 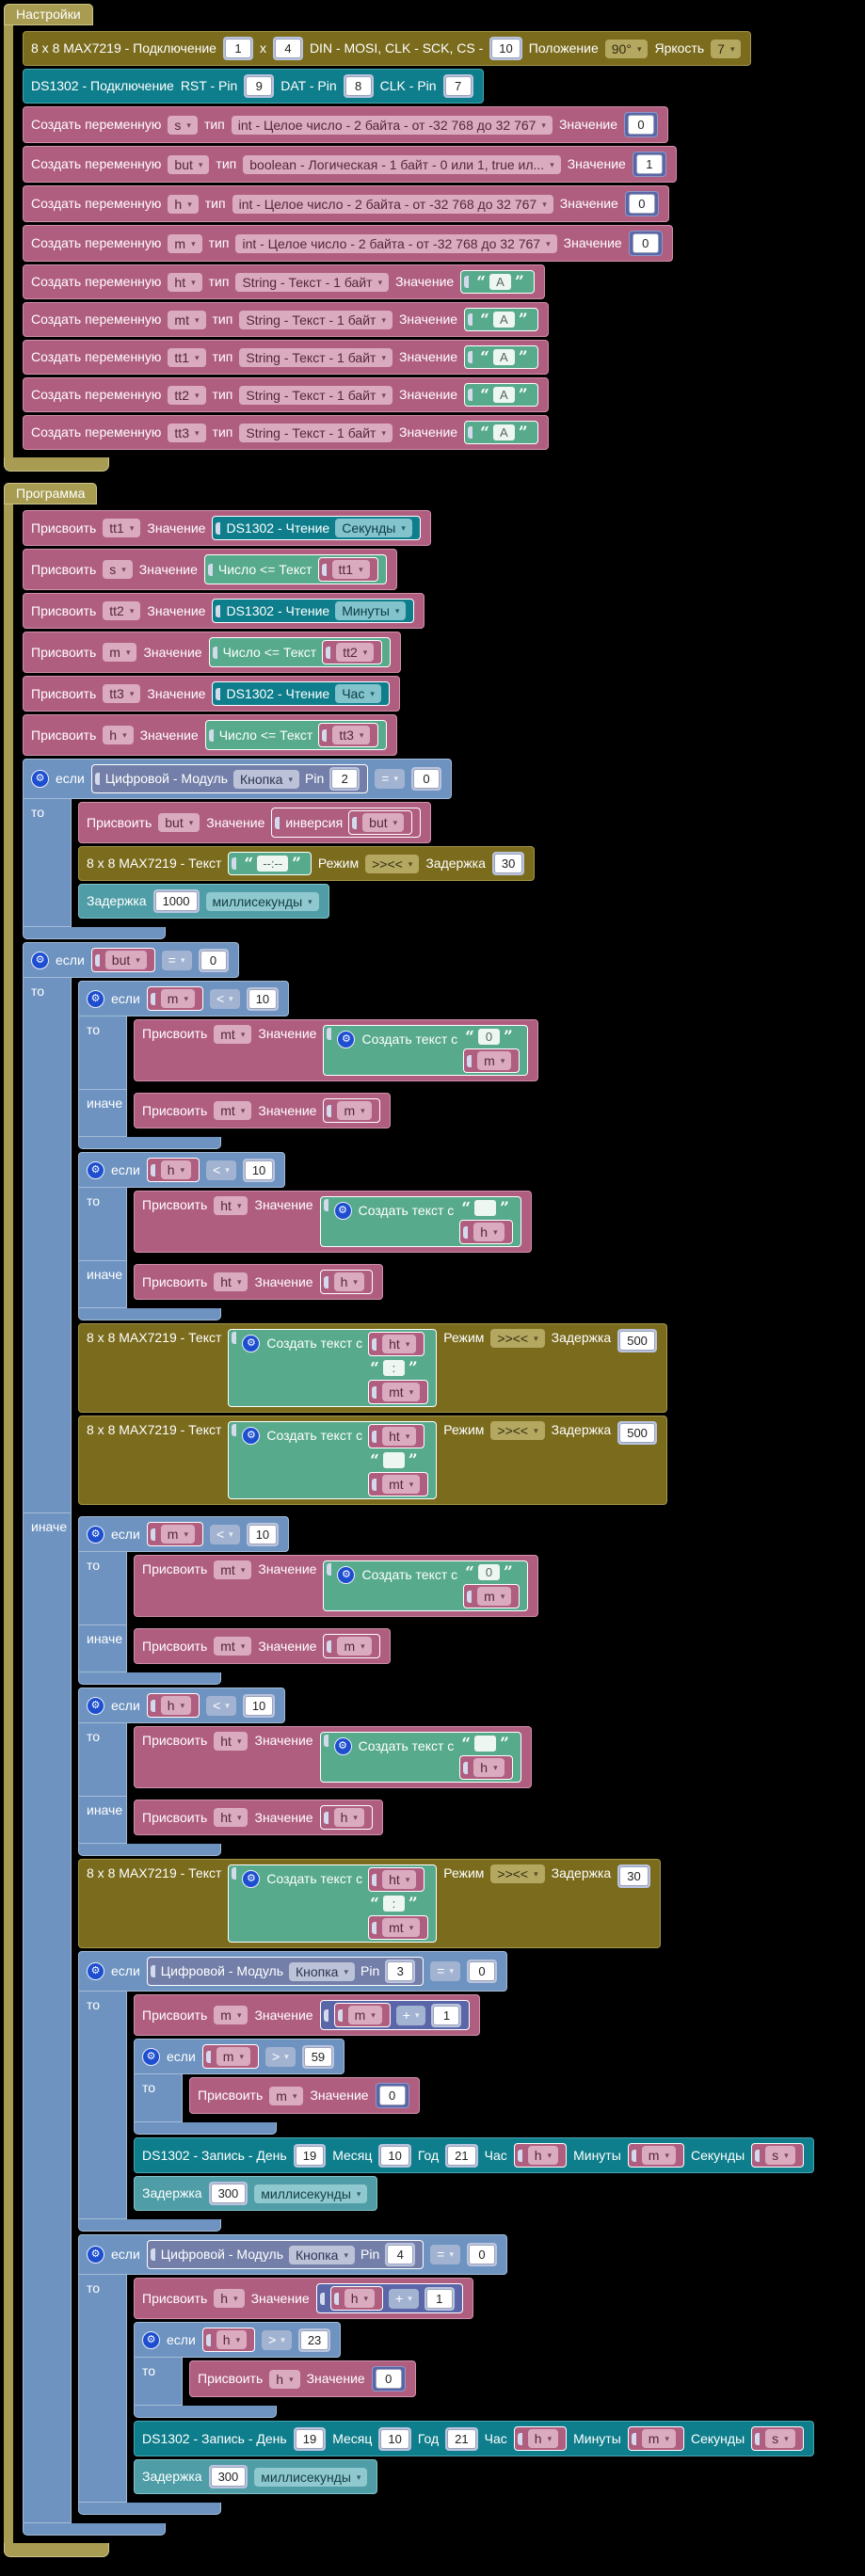 I want to click on variable-block: s ▾, so click(x=778, y=2438).